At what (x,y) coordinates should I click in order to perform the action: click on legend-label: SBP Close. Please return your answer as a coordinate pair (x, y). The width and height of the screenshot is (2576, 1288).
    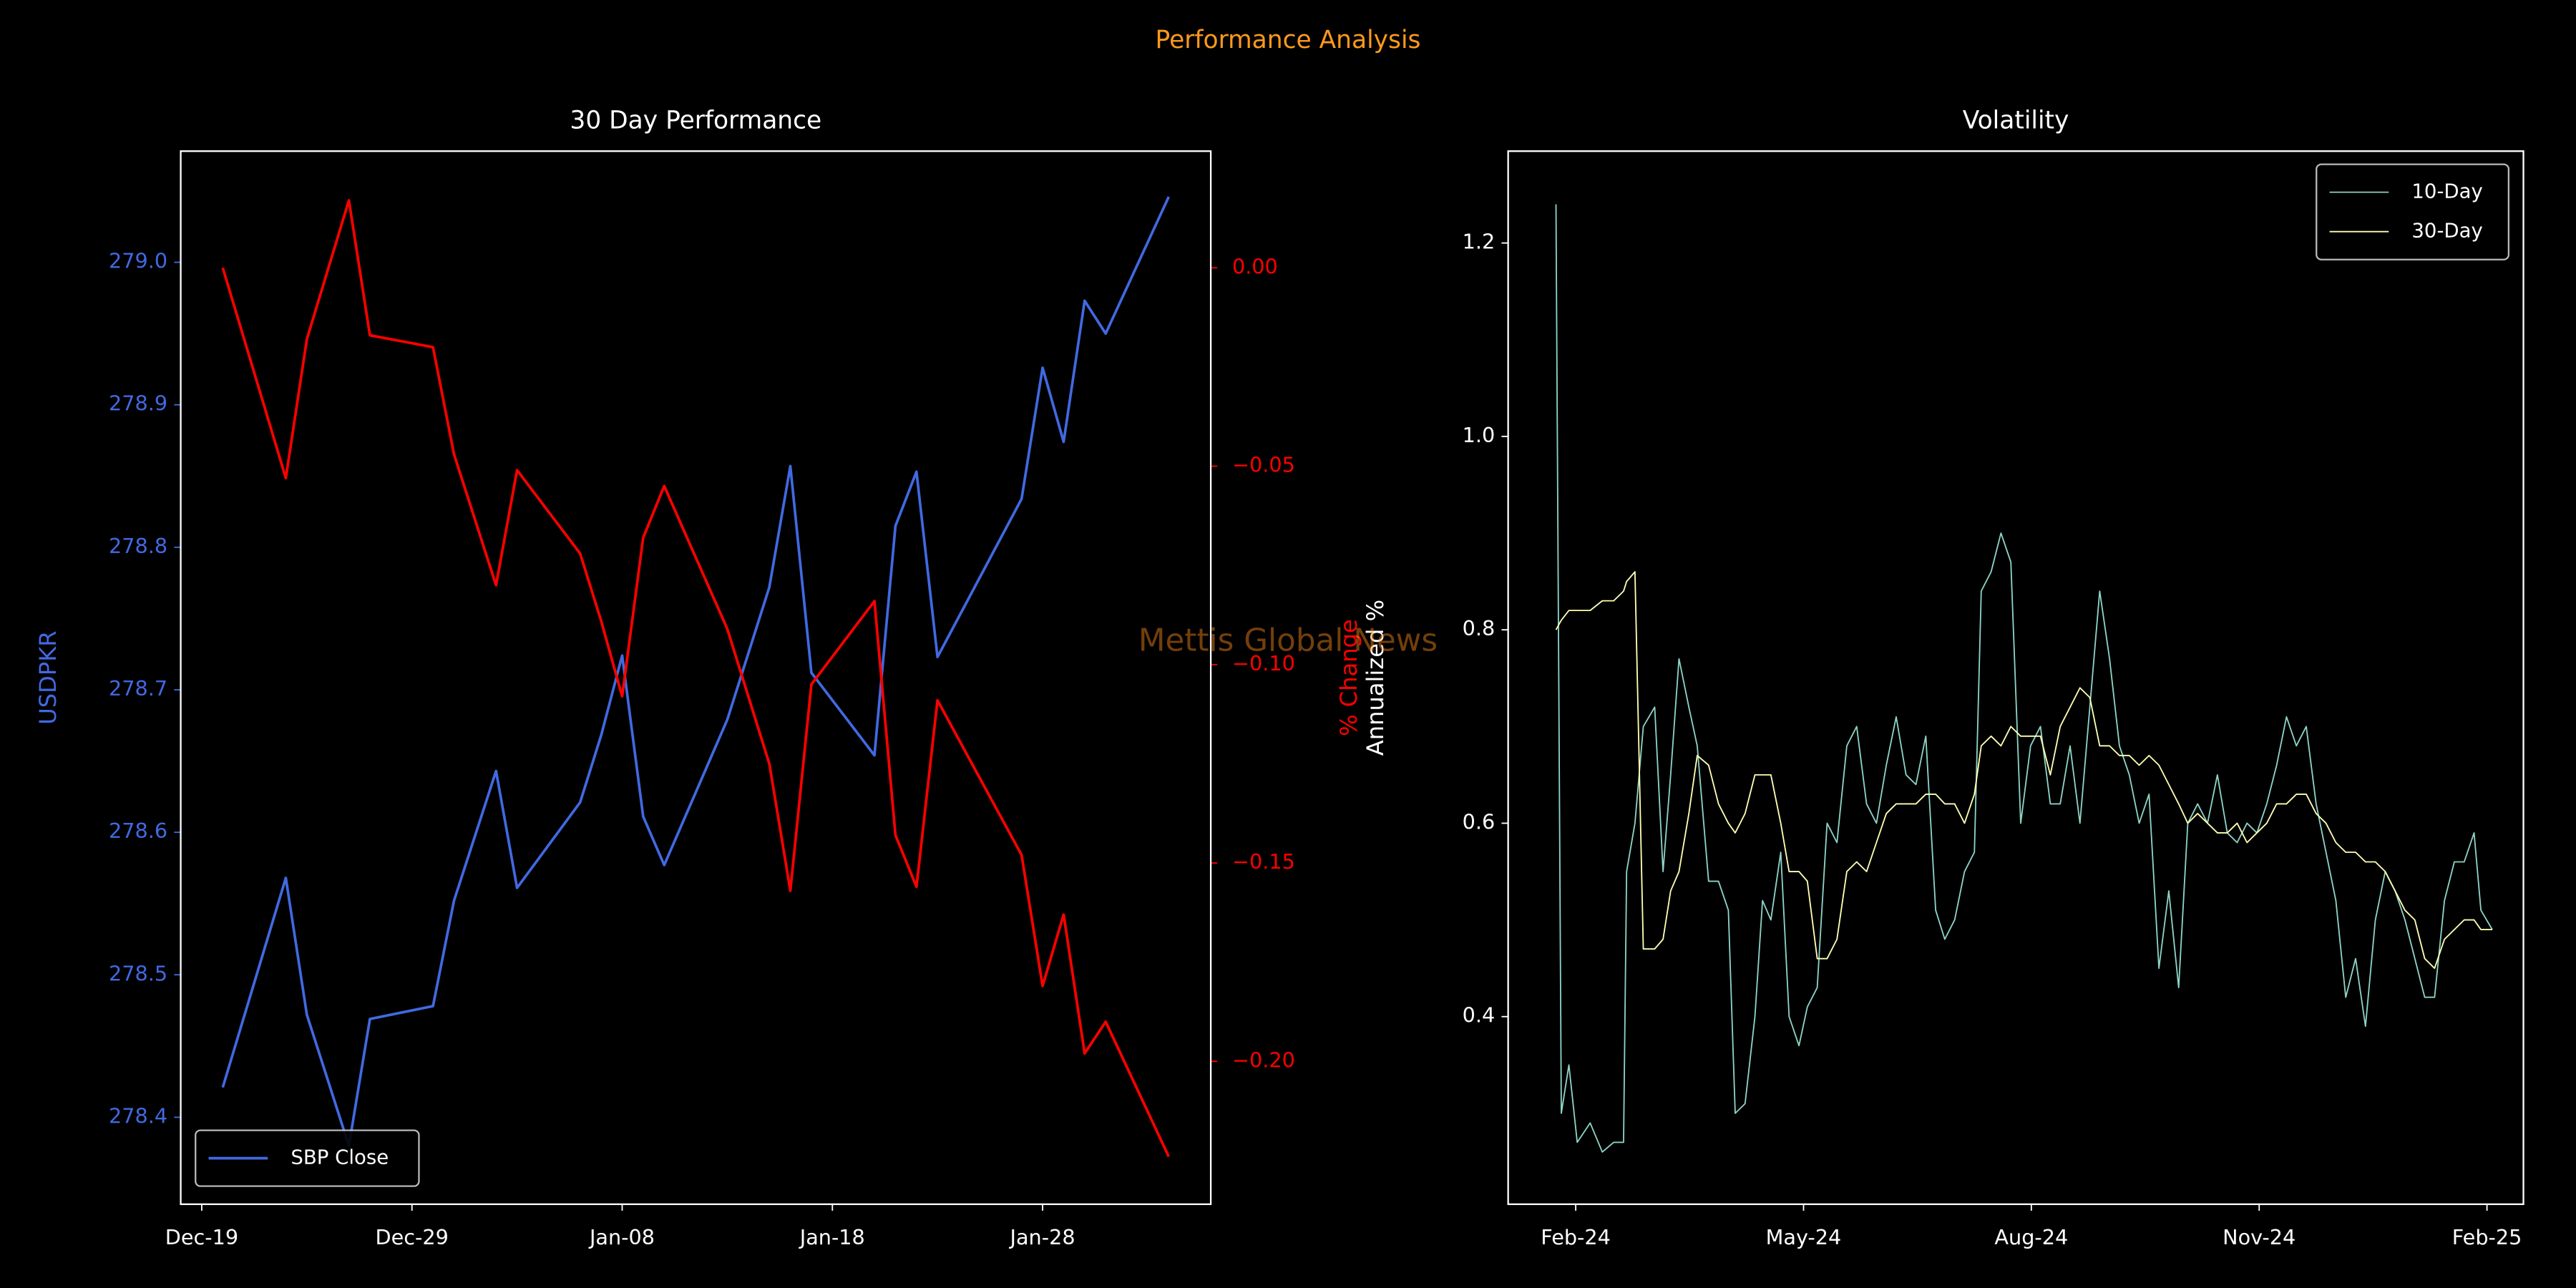
    Looking at the image, I should click on (340, 1157).